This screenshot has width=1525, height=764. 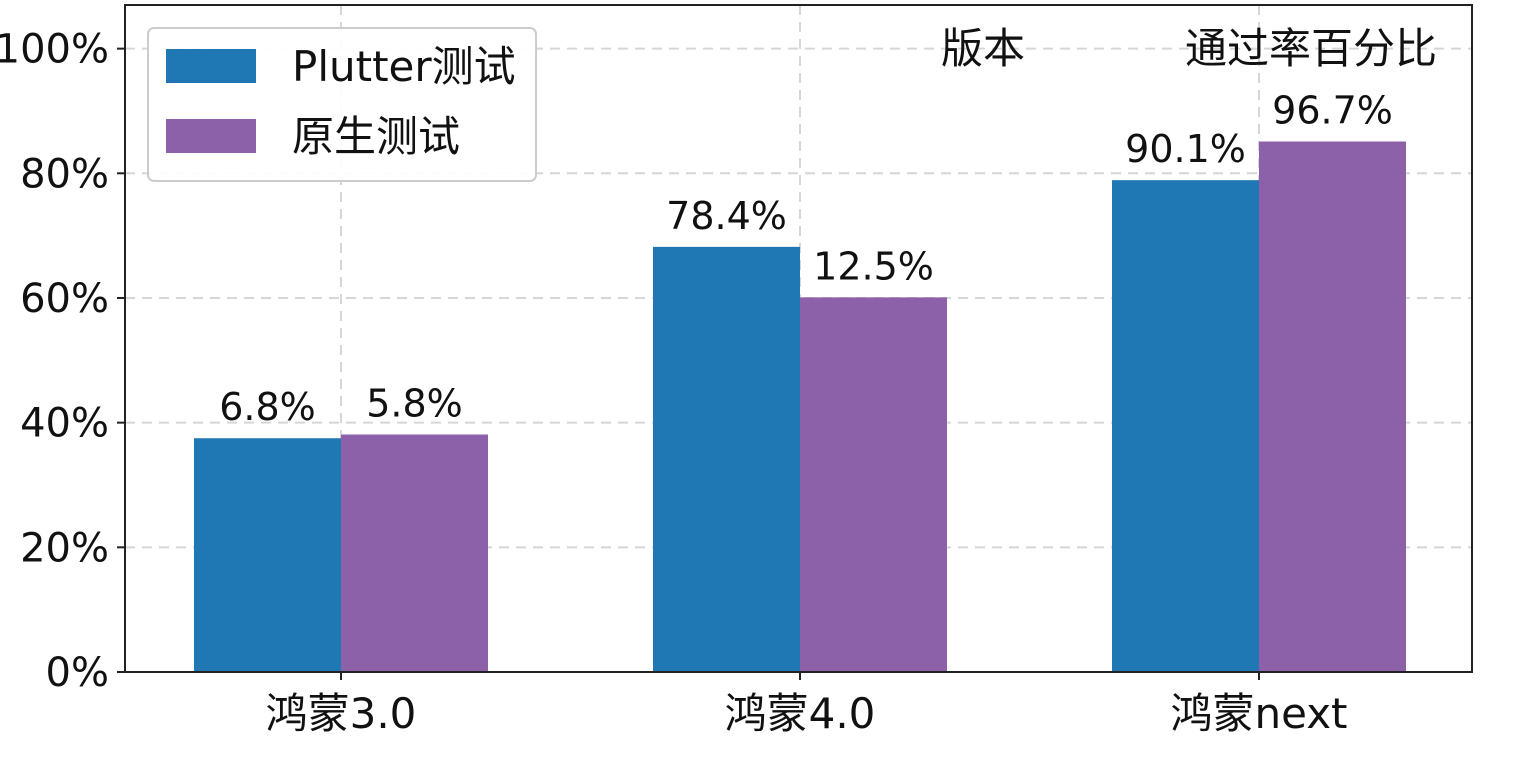 What do you see at coordinates (64, 299) in the screenshot?
I see `y-tick-label: 60%` at bounding box center [64, 299].